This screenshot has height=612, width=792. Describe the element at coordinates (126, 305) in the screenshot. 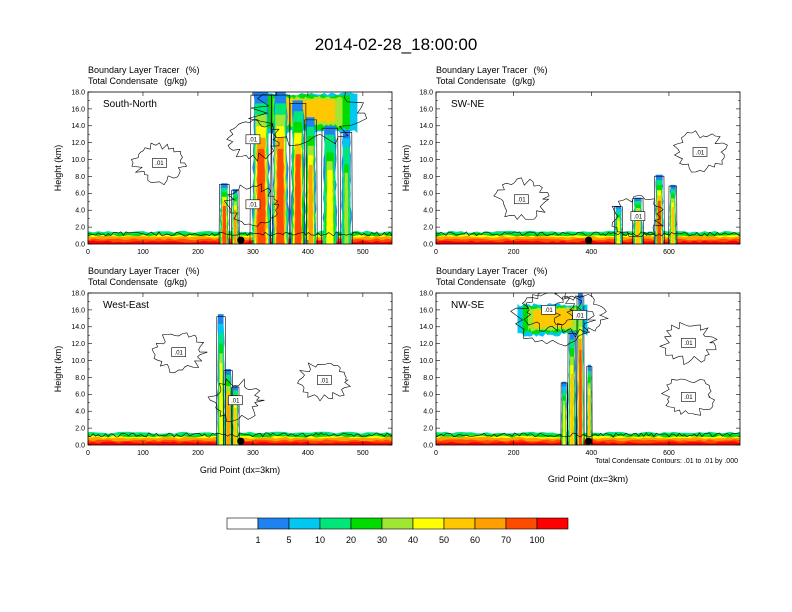

I see `panel-label: West-East` at that location.